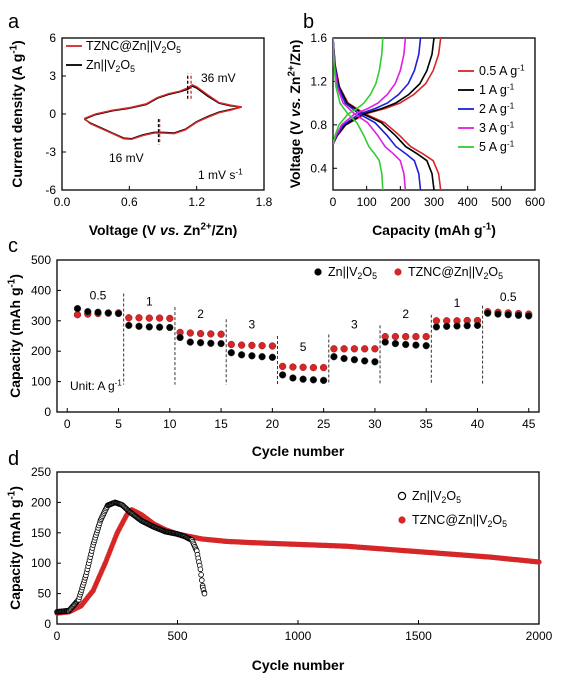 Image resolution: width=565 pixels, height=682 pixels. What do you see at coordinates (169, 230) in the screenshot?
I see `x-axis-label-a-part: vs.` at bounding box center [169, 230].